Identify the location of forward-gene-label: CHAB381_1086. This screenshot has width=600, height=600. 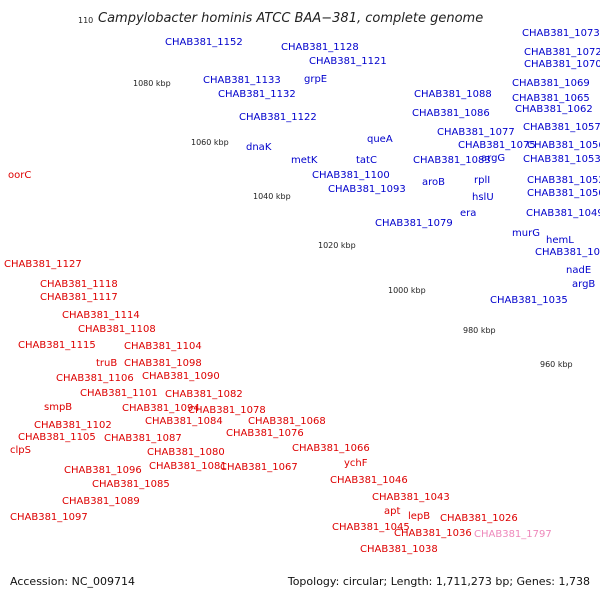
(451, 113).